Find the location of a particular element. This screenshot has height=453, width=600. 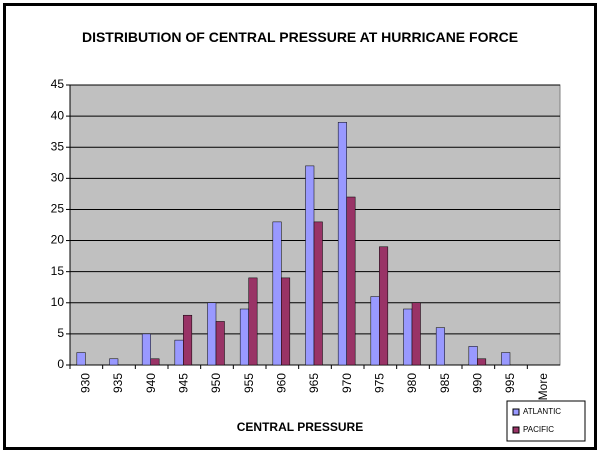

x-tick-label: 935 is located at coordinates (118, 383).